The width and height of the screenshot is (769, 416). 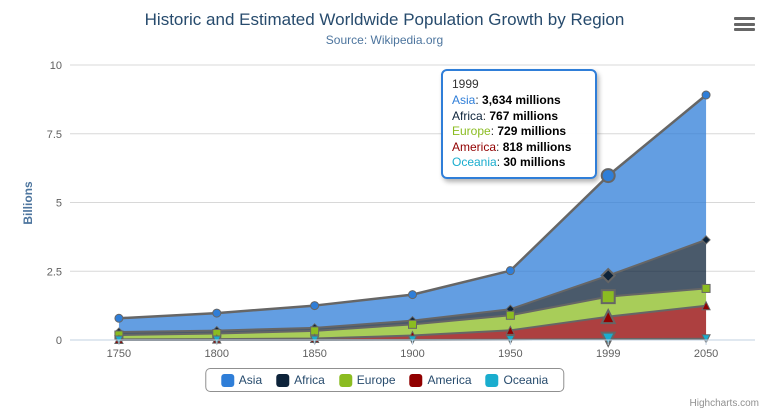 I want to click on marker-america-1950, so click(x=510, y=330).